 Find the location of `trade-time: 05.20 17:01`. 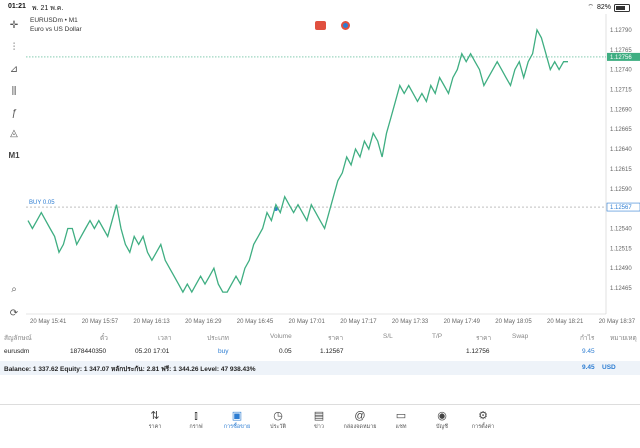

trade-time: 05.20 17:01 is located at coordinates (152, 351).